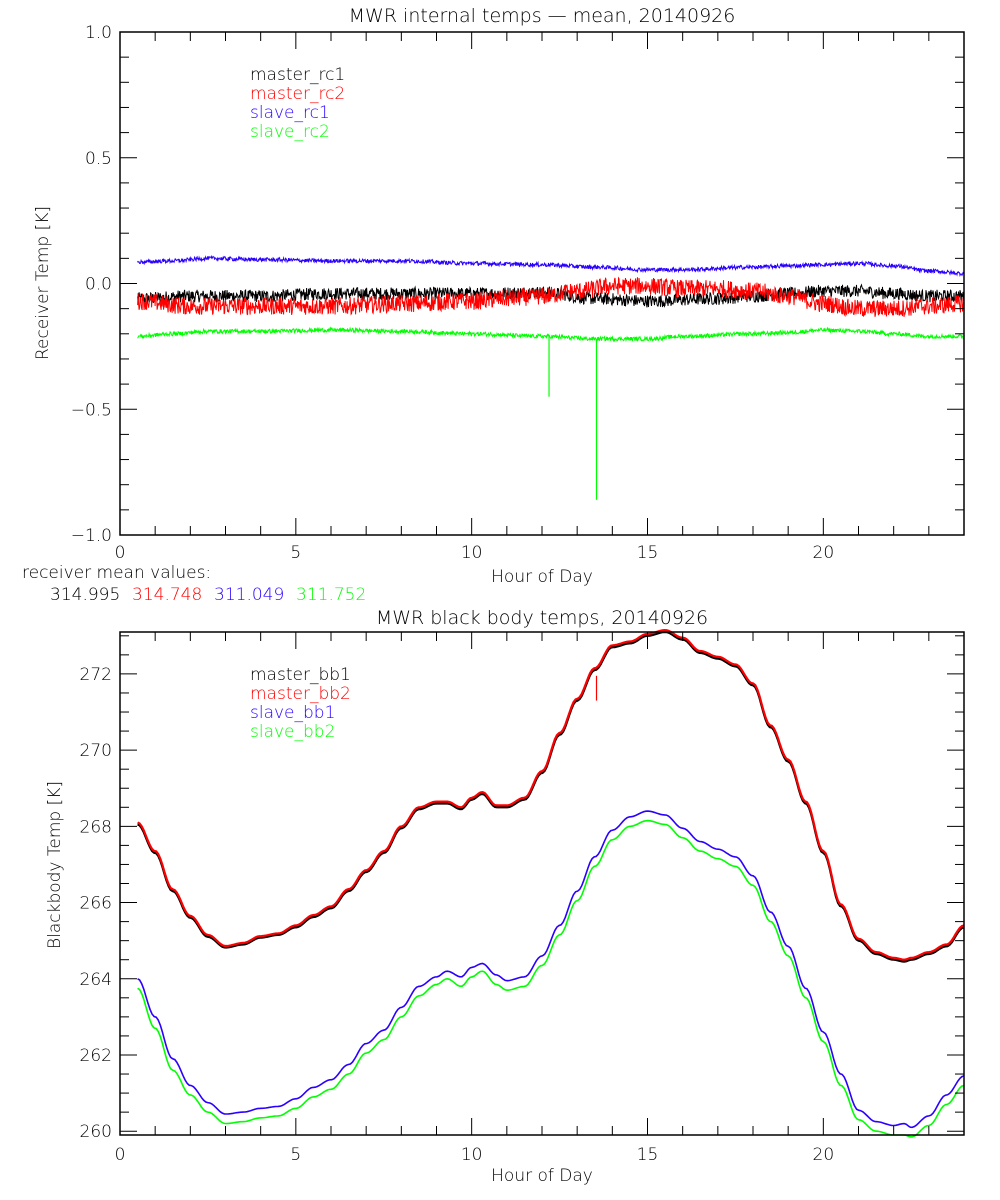 The height and width of the screenshot is (1200, 1000). Describe the element at coordinates (300, 694) in the screenshot. I see `legend-entry-master_bb2: master_bb2` at that location.